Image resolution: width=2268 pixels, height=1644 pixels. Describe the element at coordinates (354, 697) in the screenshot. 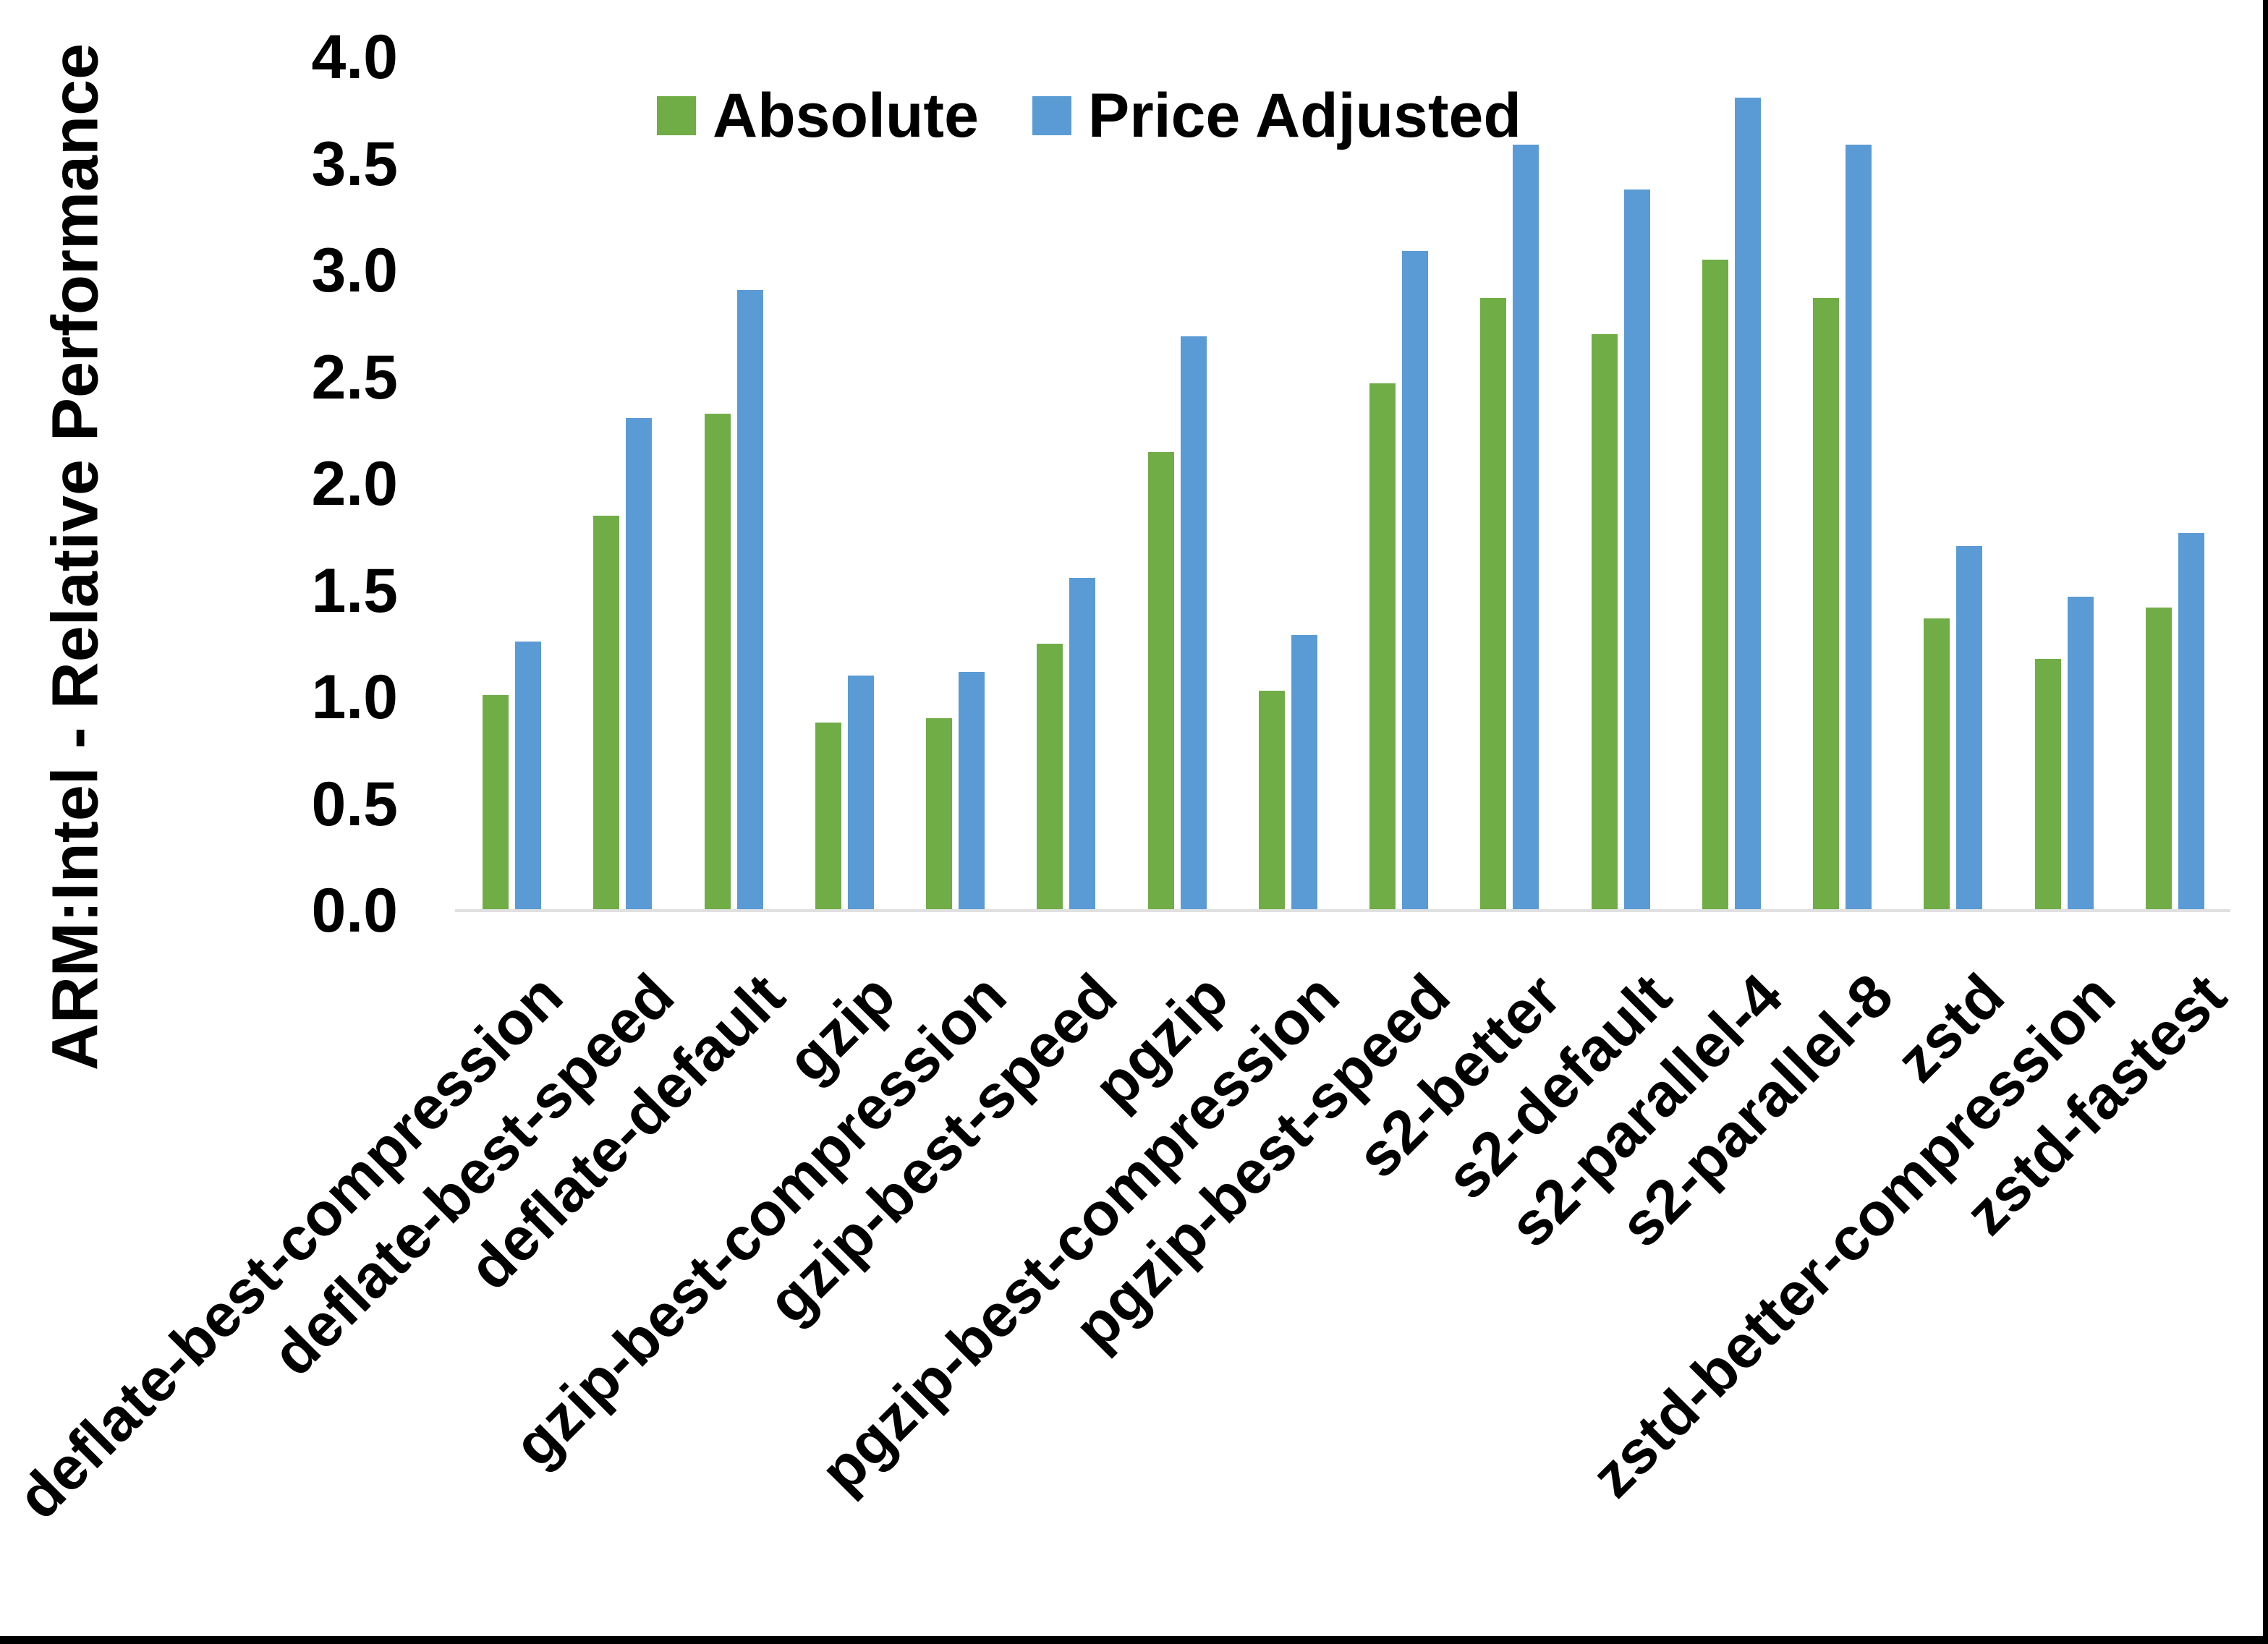

I see `y-tick-label: 1.0` at that location.